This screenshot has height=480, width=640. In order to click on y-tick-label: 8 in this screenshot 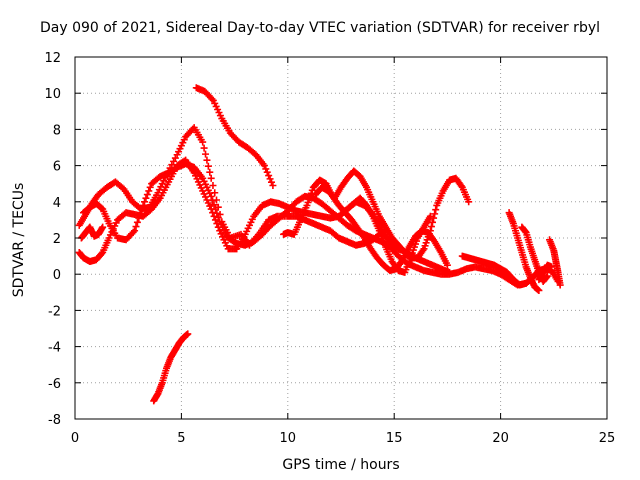, I will do `click(57, 130)`.